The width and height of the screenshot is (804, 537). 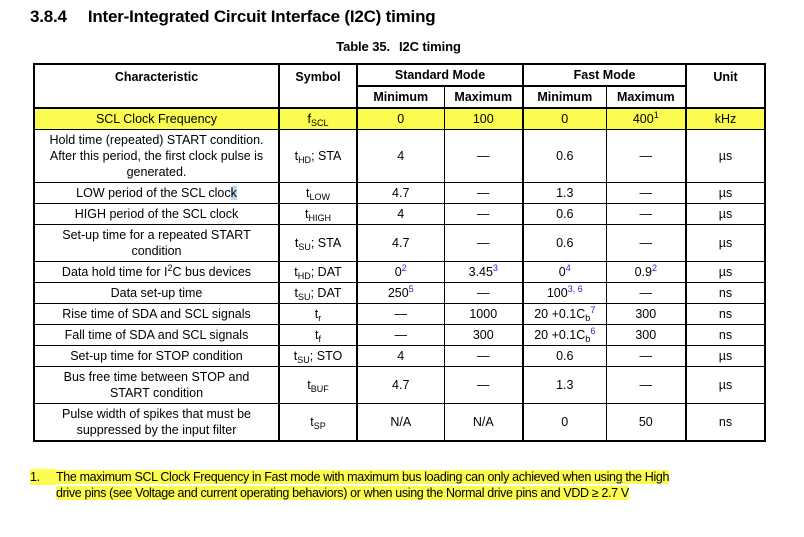 I want to click on table-row: SCL Clock Frequency fSCL 0 100 0 4001 kHz, so click(x=399, y=118).